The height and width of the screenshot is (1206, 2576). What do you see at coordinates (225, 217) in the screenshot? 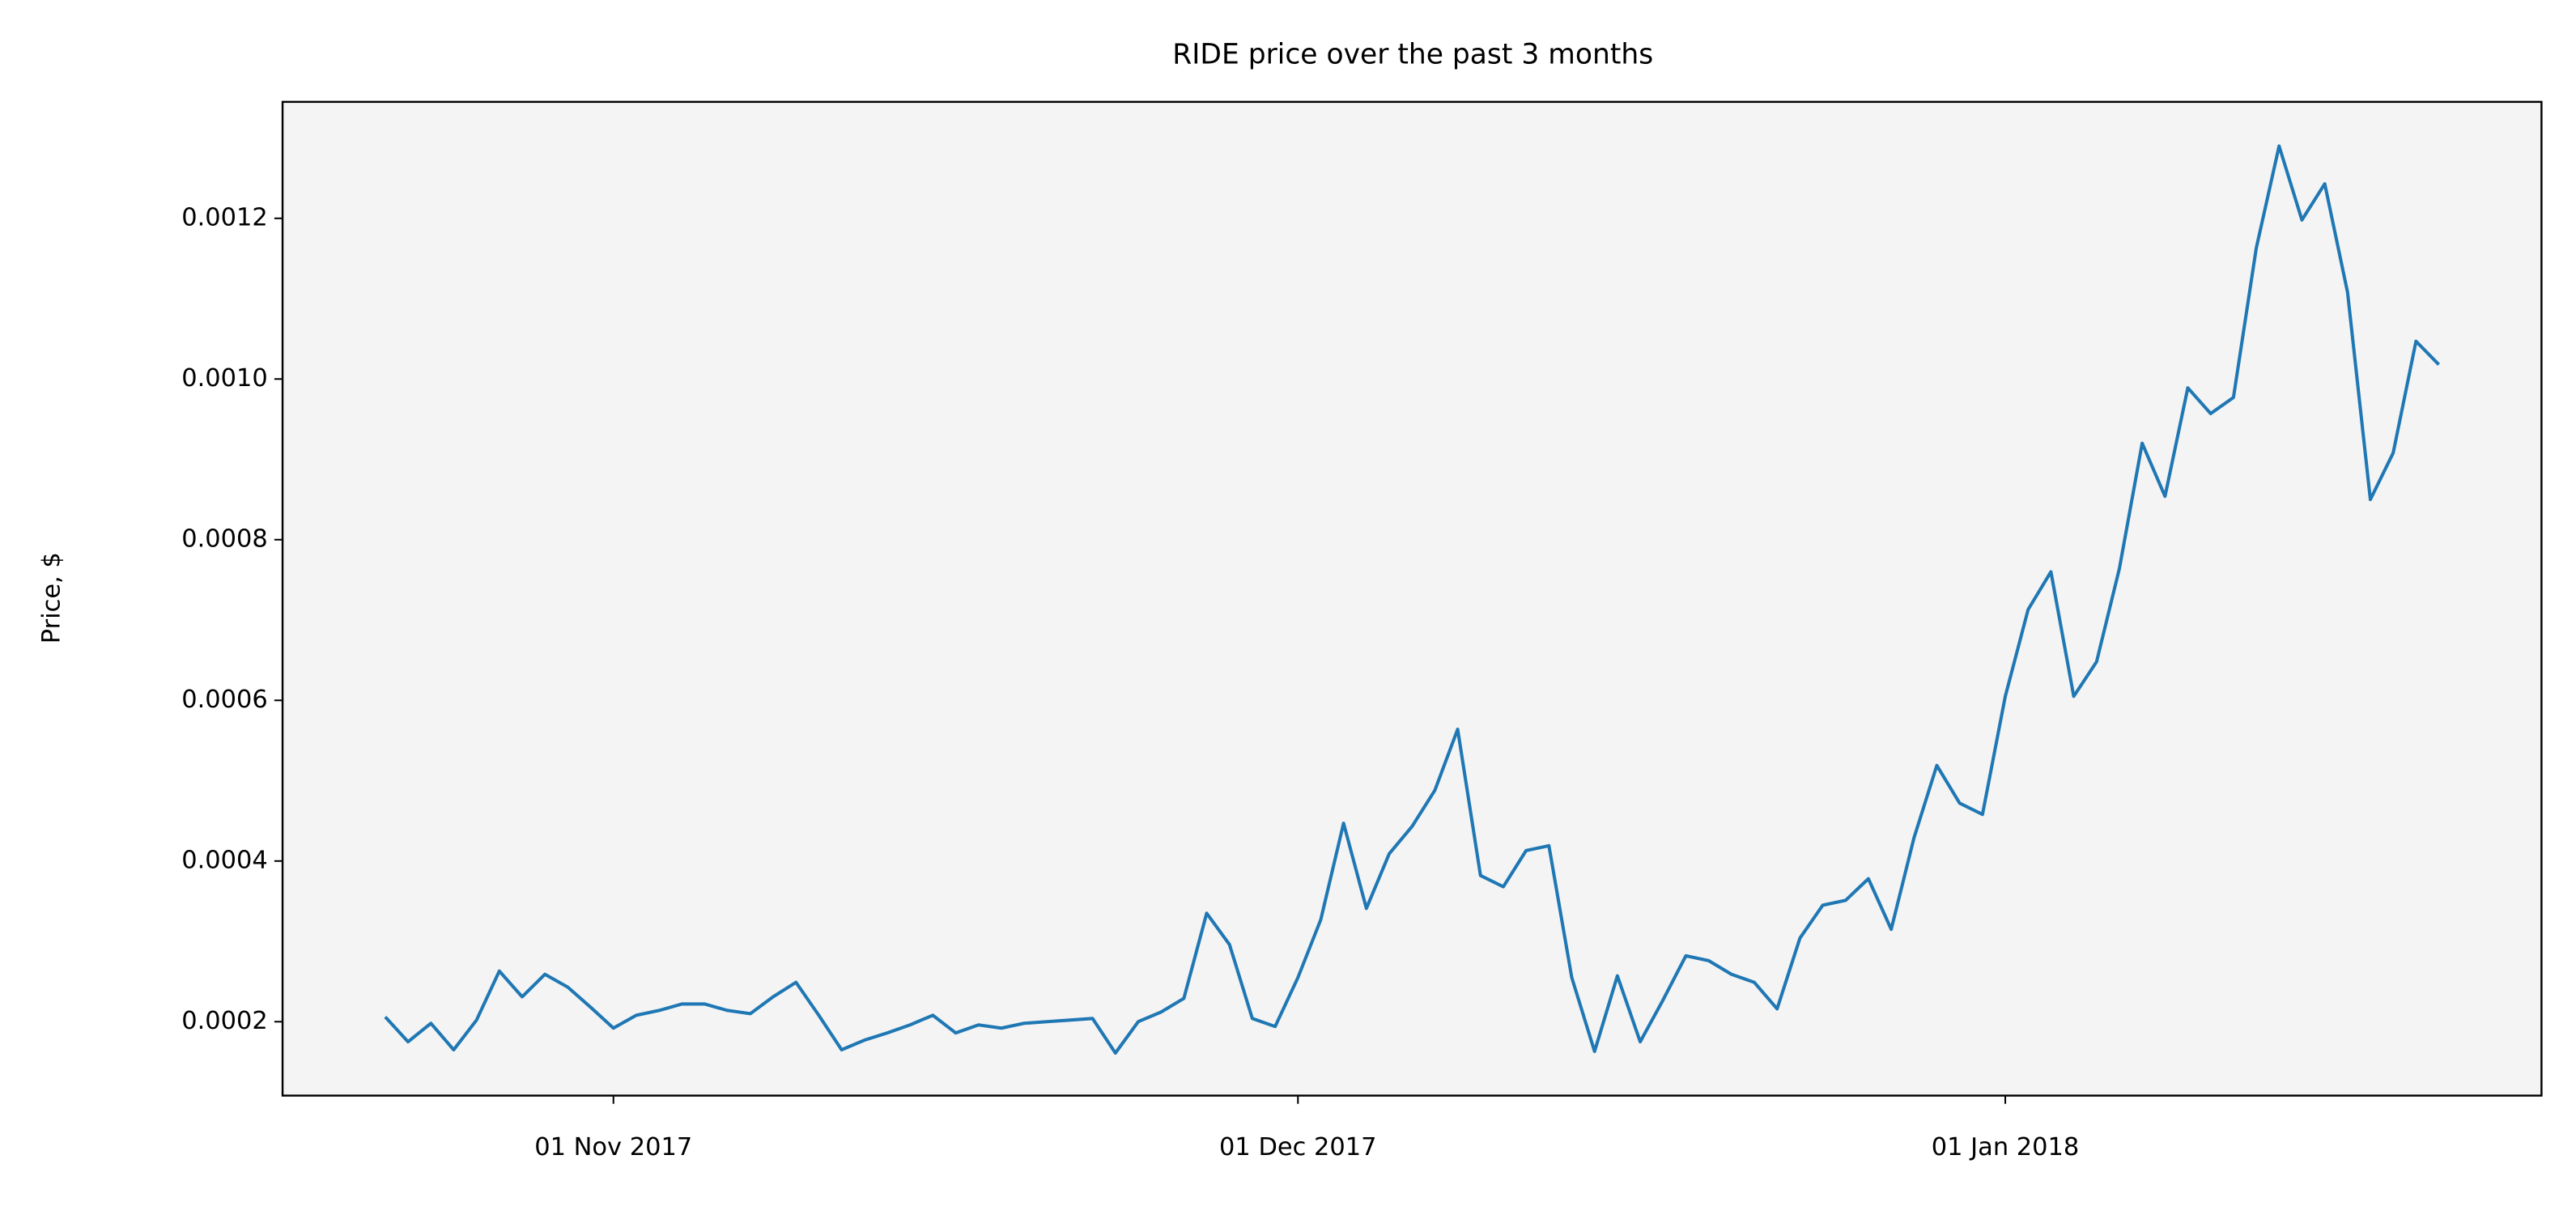
I see `y-tick-label: 0.0012` at bounding box center [225, 217].